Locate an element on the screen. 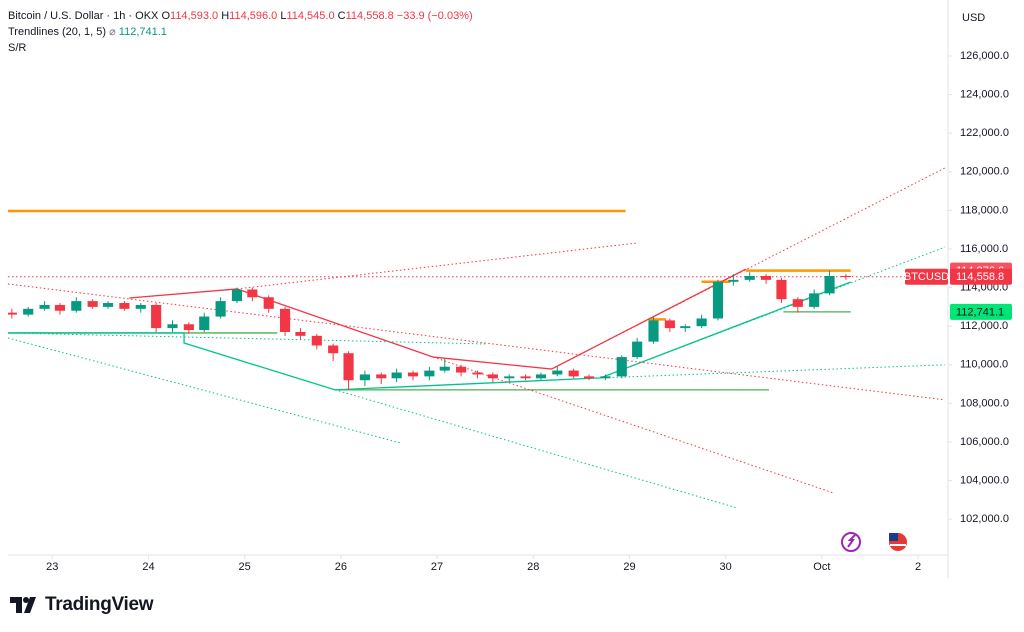 The height and width of the screenshot is (632, 1024). ohlc-key: O is located at coordinates (166, 16).